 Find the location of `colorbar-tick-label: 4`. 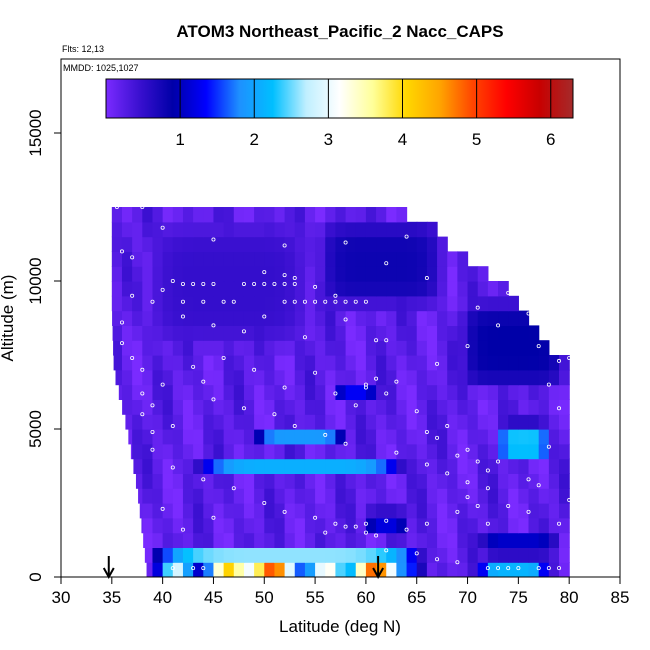

colorbar-tick-label: 4 is located at coordinates (402, 139).